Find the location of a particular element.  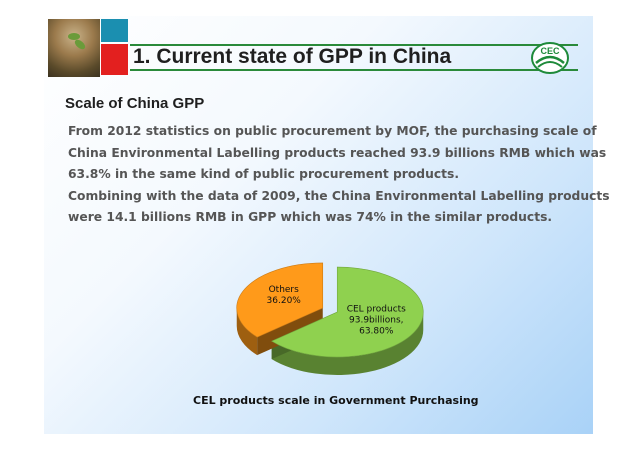

logo-text: CEC is located at coordinates (550, 51).